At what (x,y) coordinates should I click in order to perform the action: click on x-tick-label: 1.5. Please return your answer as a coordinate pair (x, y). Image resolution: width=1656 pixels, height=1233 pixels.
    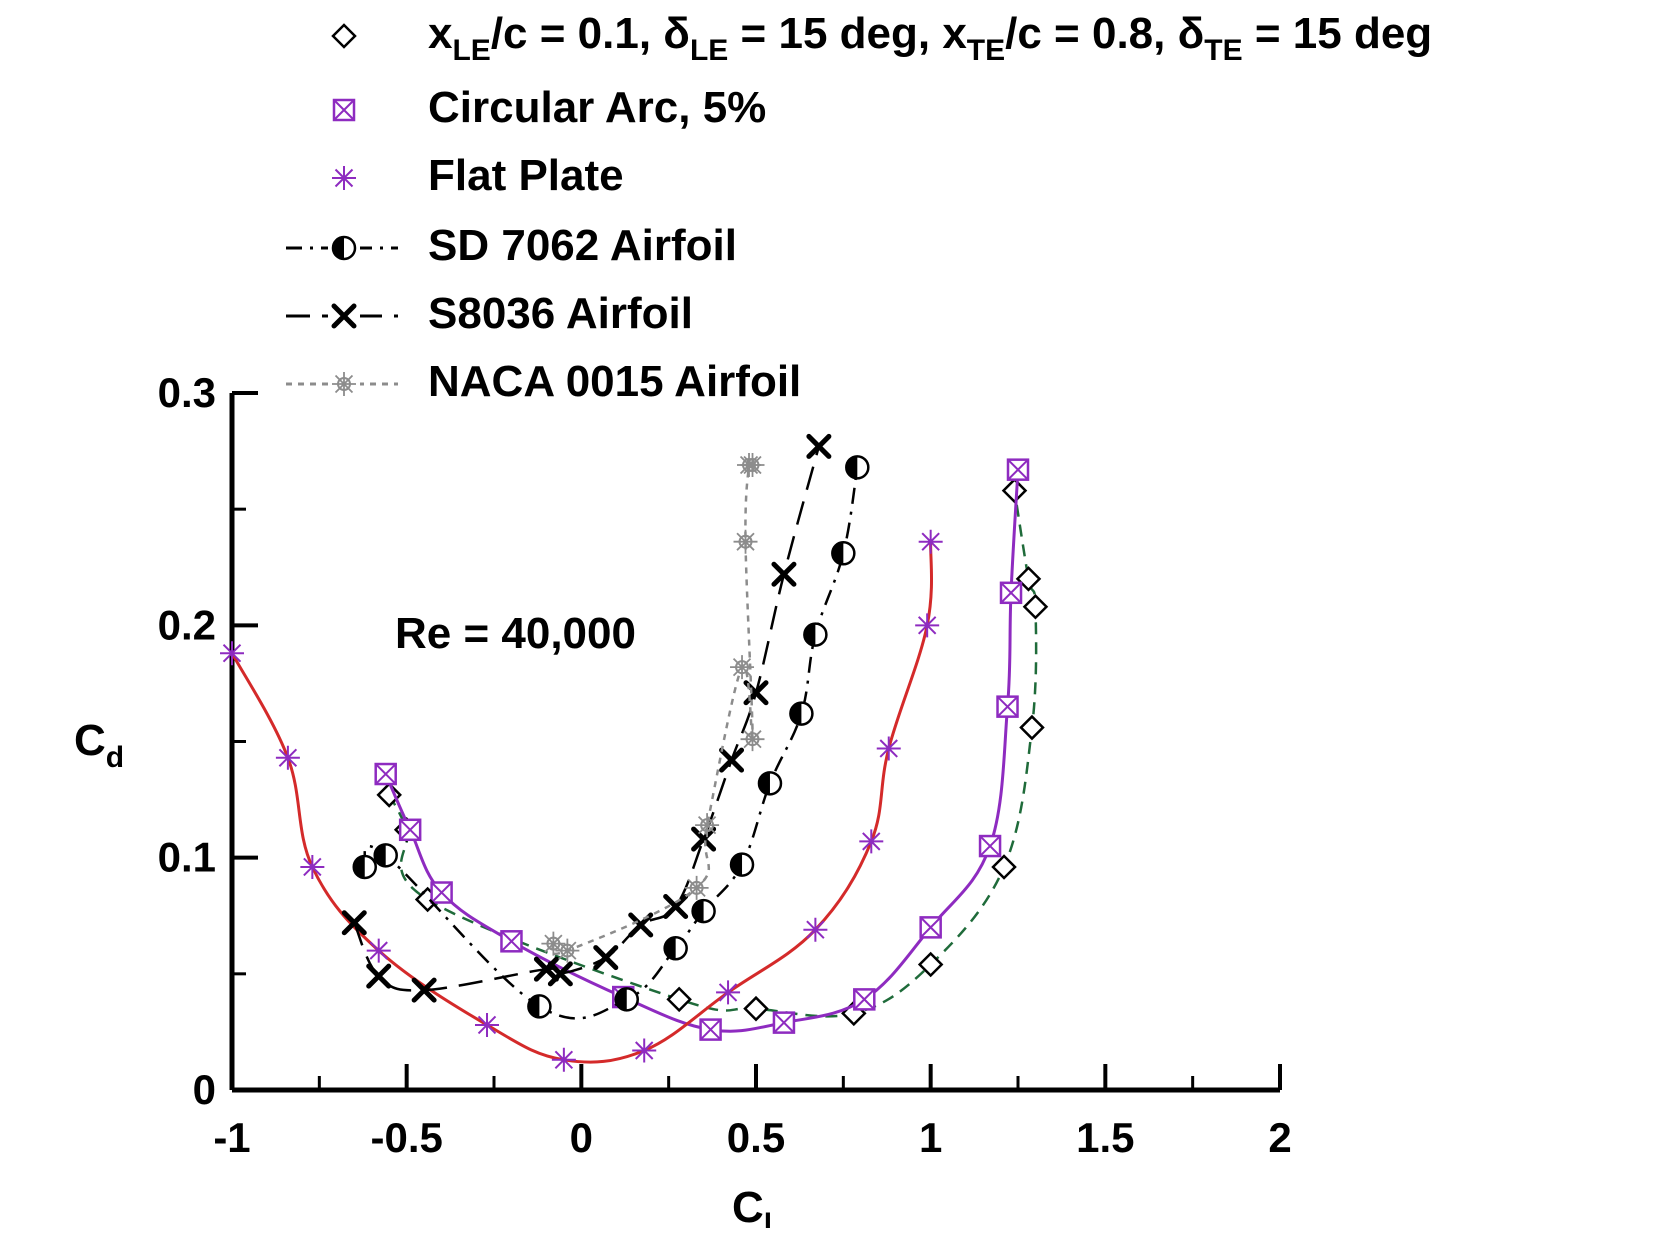
    Looking at the image, I should click on (1105, 1137).